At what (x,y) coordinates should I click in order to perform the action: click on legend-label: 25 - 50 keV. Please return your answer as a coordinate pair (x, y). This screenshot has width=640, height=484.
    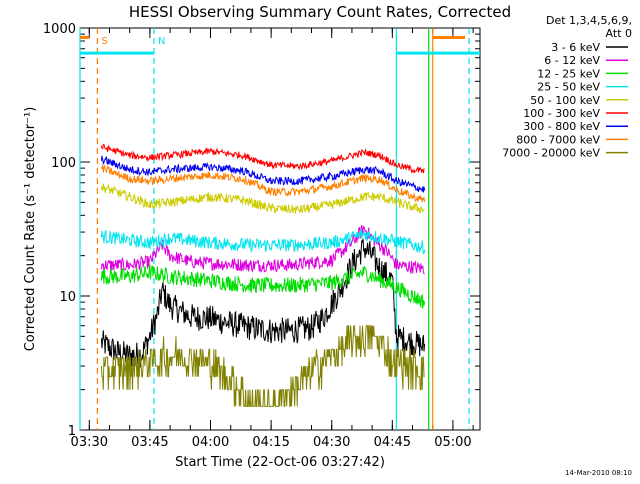
    Looking at the image, I should click on (568, 87).